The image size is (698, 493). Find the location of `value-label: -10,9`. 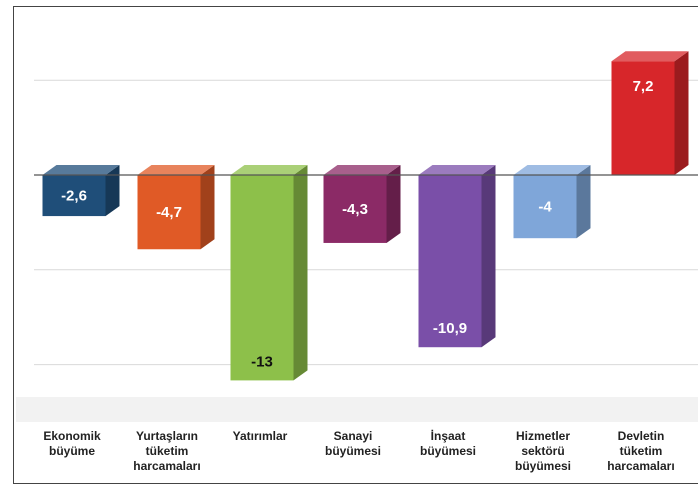

value-label: -10,9 is located at coordinates (450, 328).